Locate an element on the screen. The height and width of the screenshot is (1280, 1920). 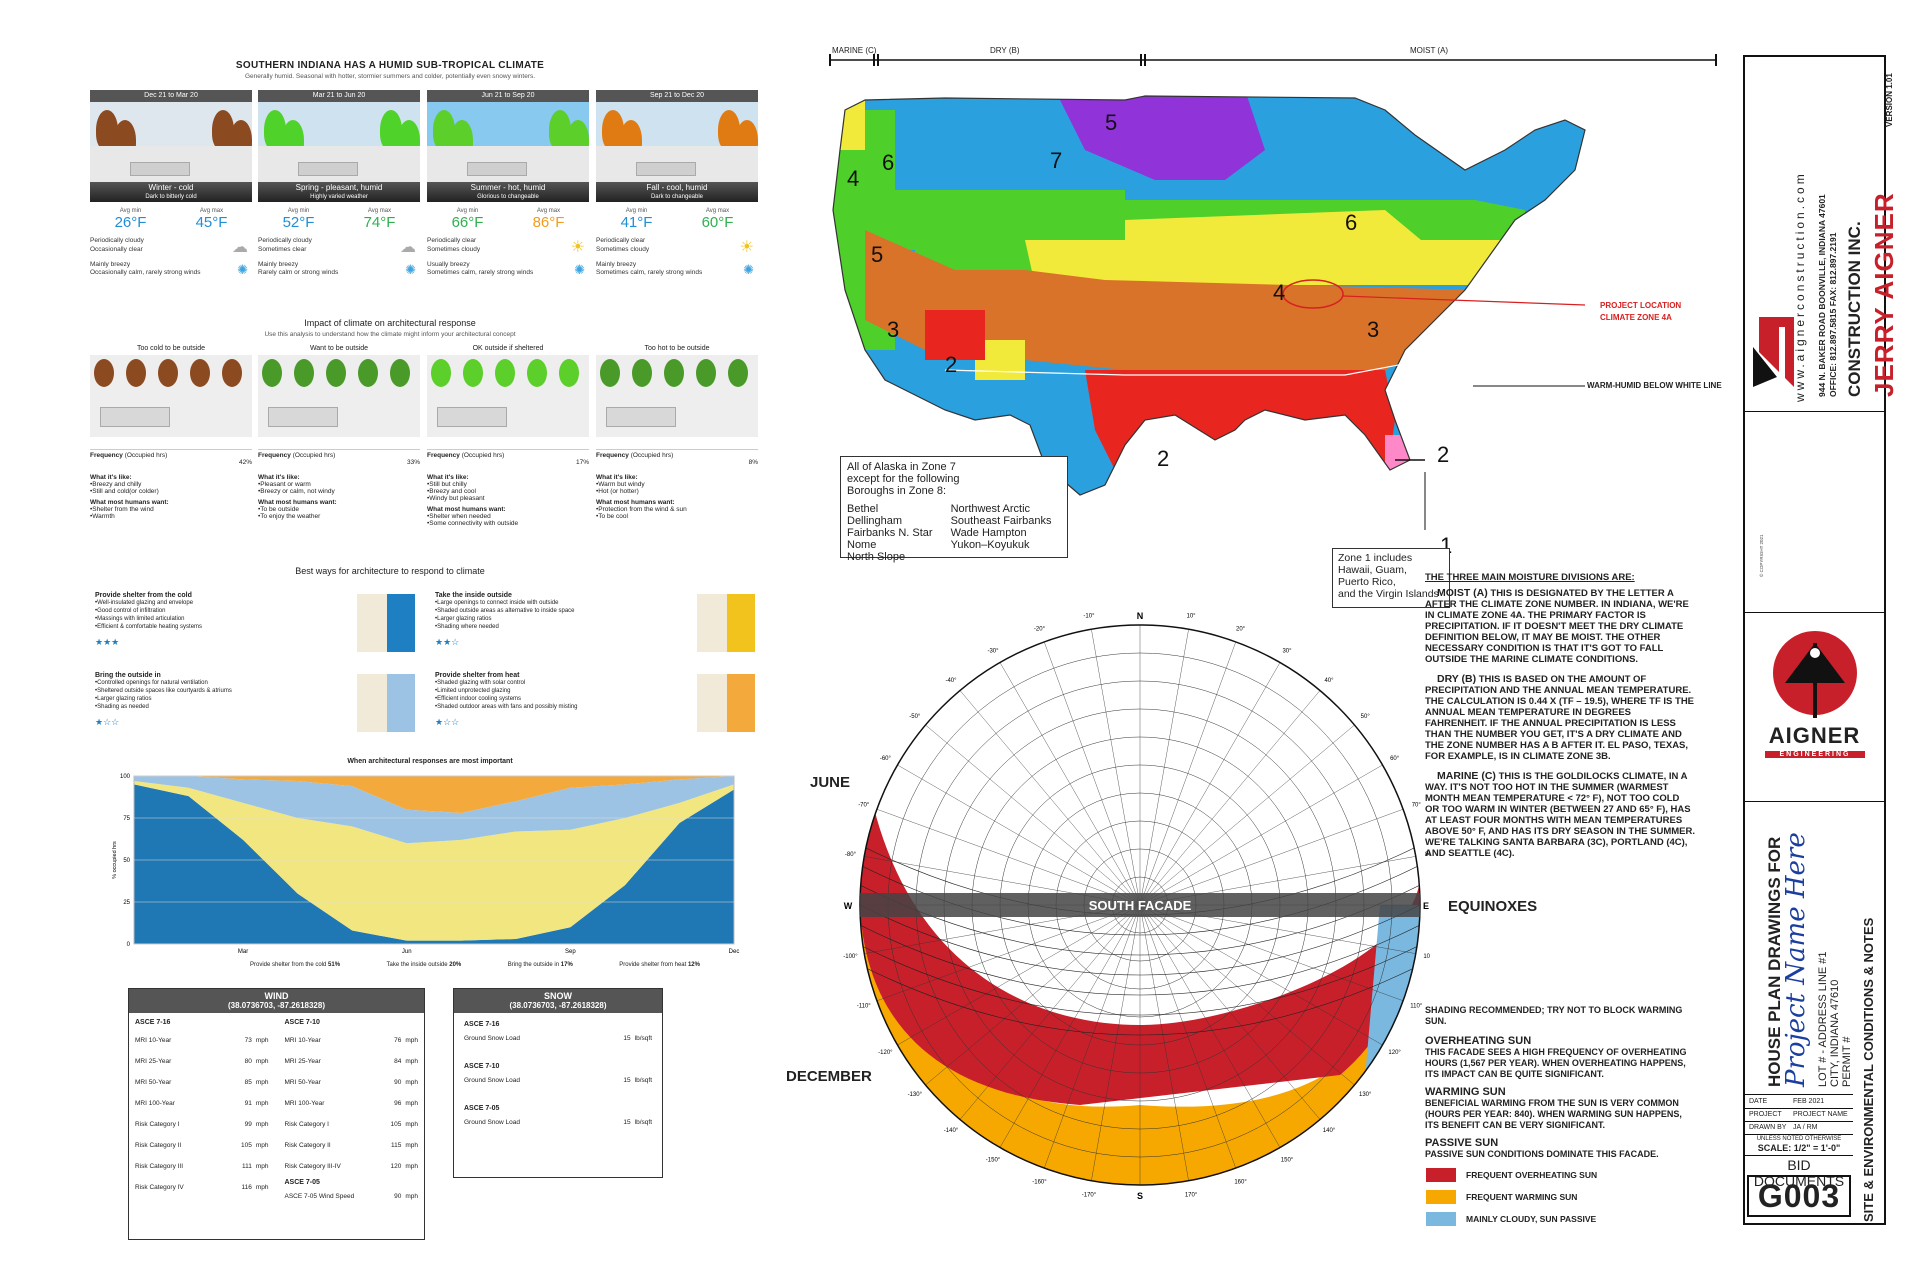
season-name: Spring - pleasant, humid is located at coordinates (339, 187).